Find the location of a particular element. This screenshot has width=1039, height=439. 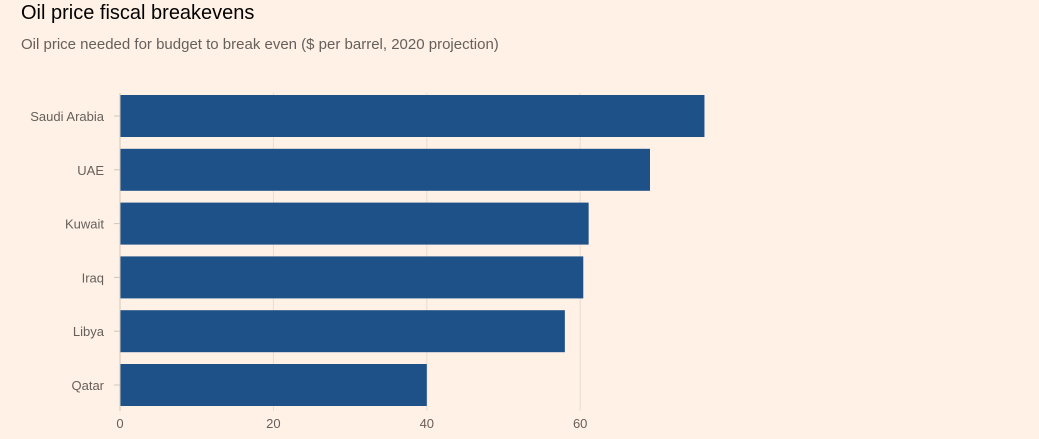

category-label: Libya is located at coordinates (89, 331).